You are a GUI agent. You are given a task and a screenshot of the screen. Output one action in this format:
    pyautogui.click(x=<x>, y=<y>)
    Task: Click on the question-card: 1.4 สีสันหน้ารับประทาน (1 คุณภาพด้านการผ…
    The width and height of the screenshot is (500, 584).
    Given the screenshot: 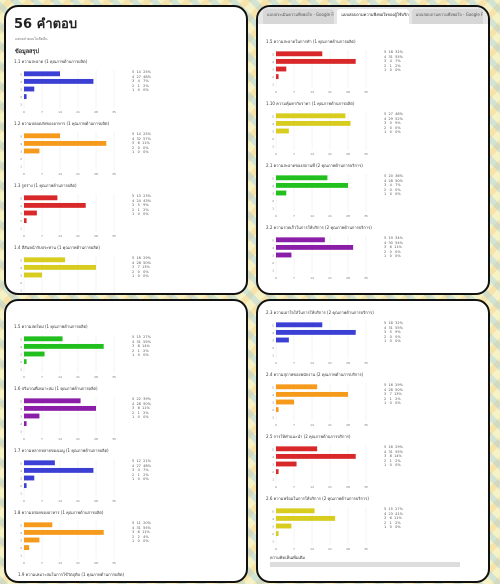 What is the action you would take?
    pyautogui.click(x=130, y=268)
    